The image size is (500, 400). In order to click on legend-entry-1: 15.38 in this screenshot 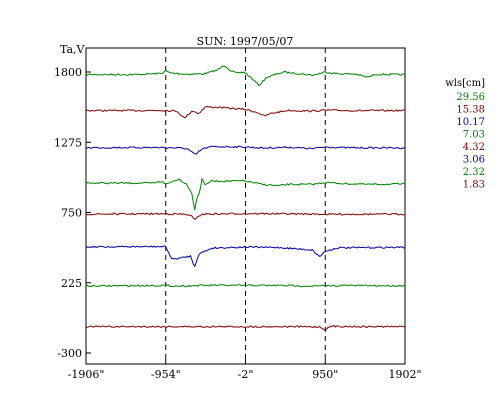, I will do `click(470, 110)`.